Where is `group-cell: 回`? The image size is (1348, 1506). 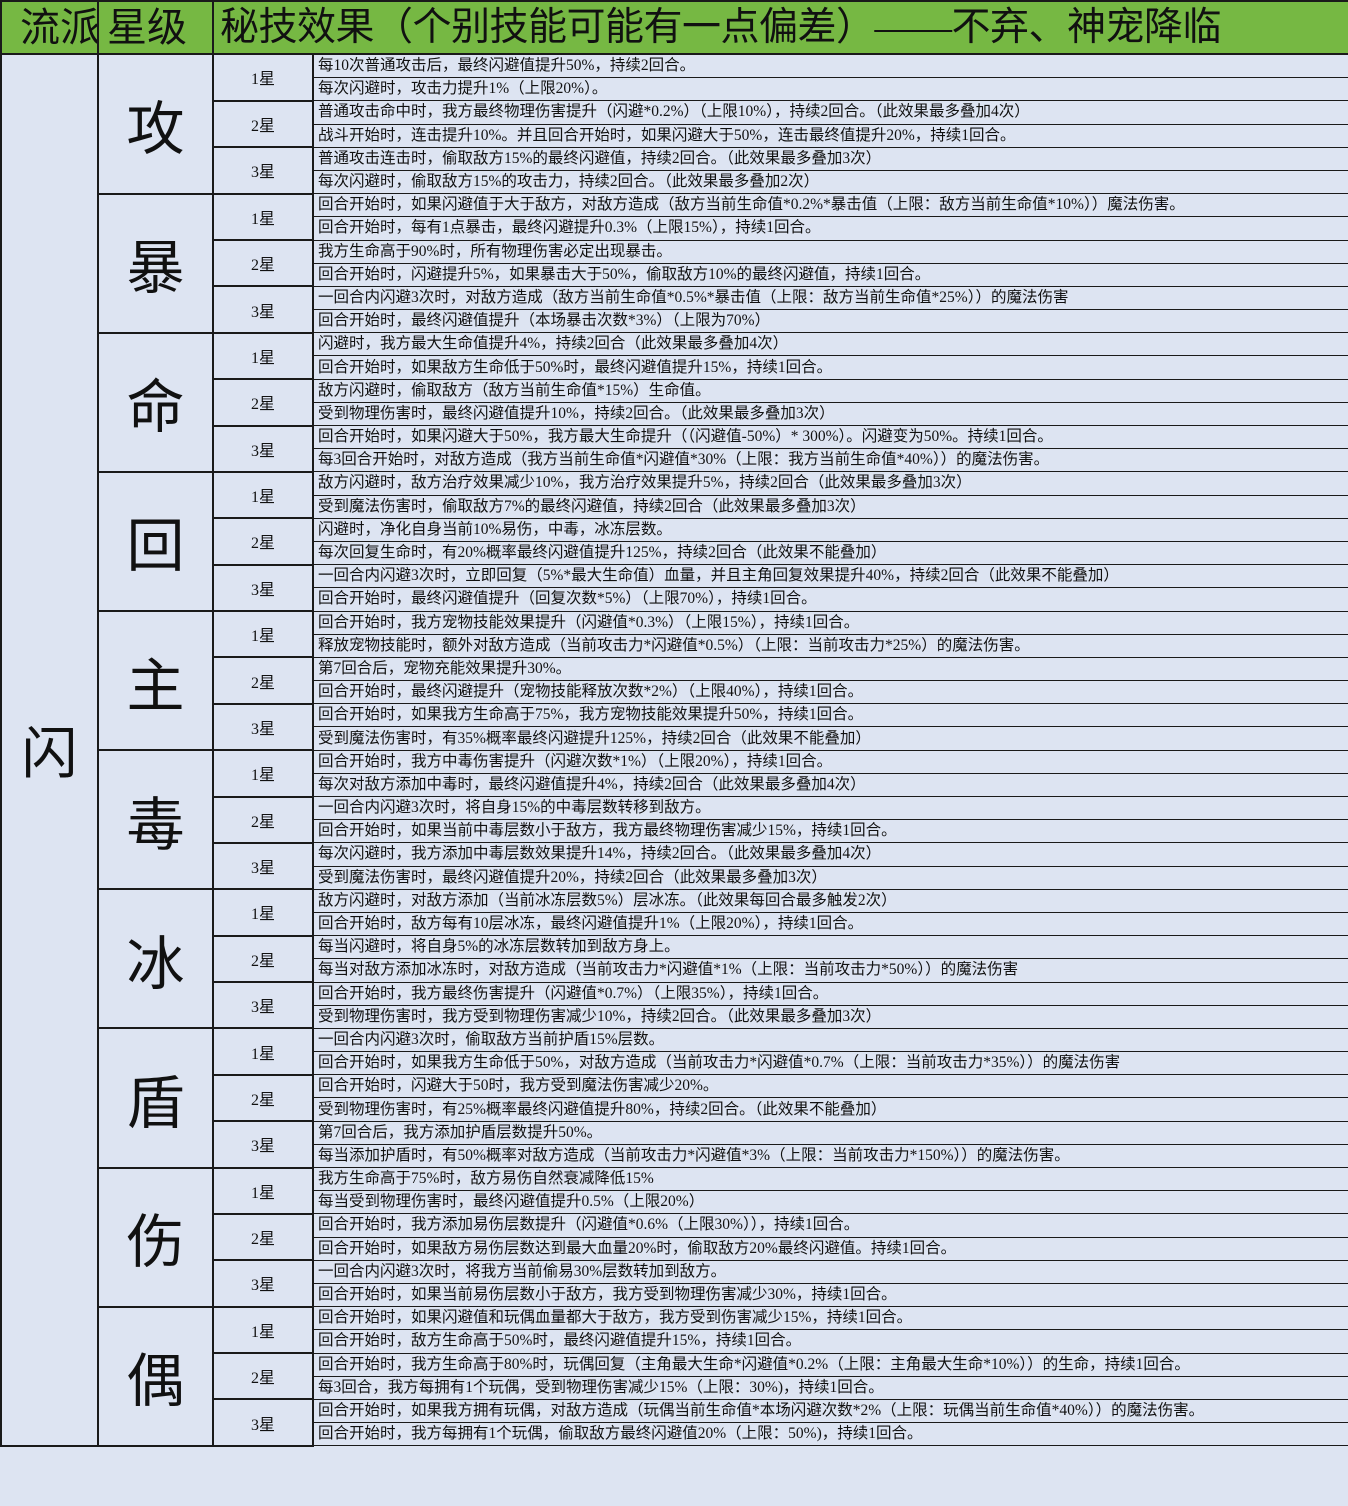
group-cell: 回 is located at coordinates (155, 541).